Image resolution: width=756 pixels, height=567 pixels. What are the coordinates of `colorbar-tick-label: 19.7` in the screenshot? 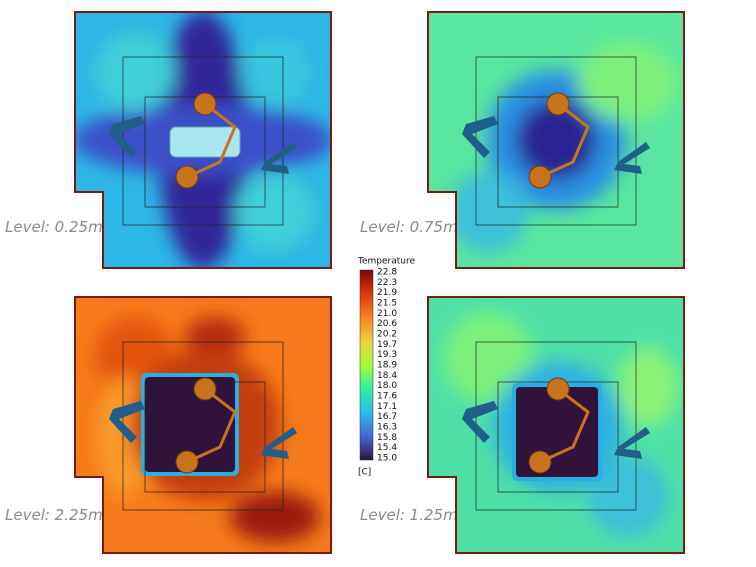 It's located at (387, 345).